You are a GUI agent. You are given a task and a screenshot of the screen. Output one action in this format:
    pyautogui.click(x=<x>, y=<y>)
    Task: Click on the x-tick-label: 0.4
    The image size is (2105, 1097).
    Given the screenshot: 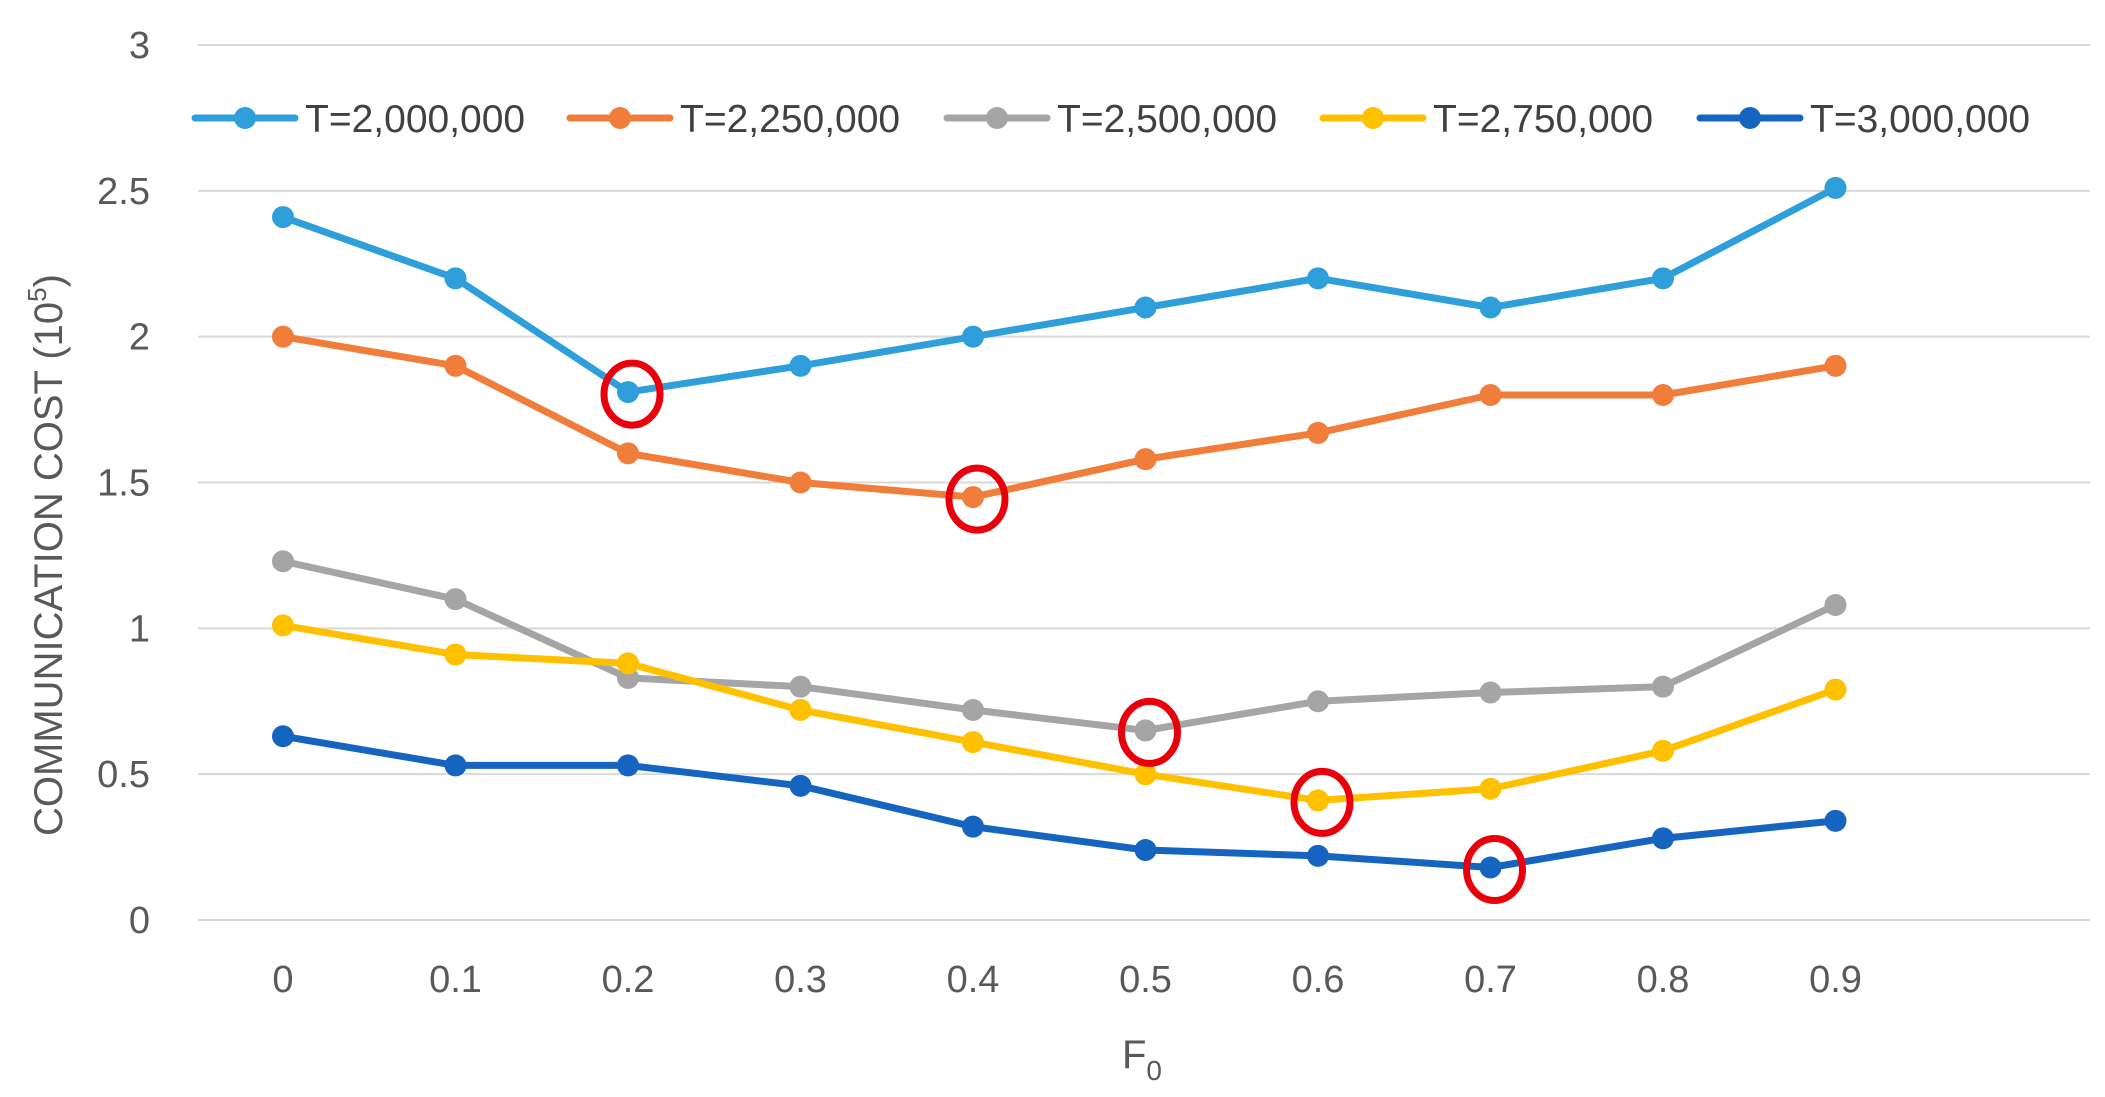 What is the action you would take?
    pyautogui.click(x=973, y=980)
    